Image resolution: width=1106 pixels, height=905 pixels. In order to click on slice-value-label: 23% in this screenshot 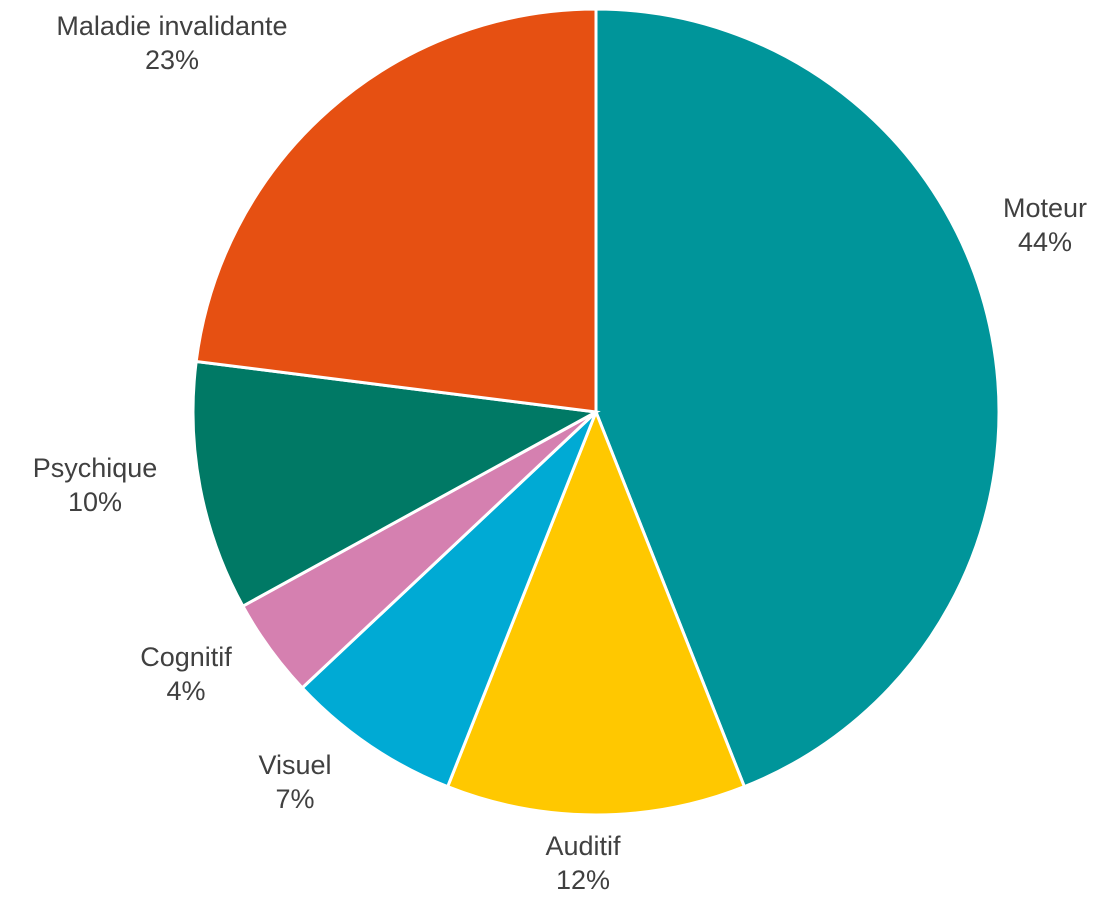, I will do `click(172, 60)`.